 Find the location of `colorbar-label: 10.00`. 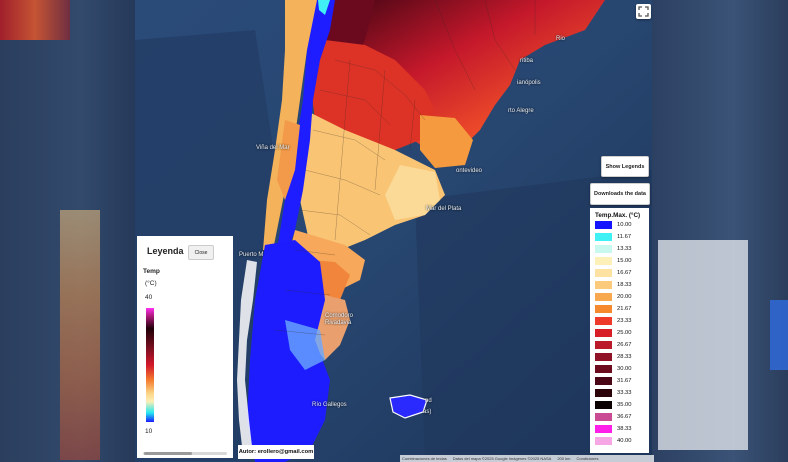

colorbar-label: 10.00 is located at coordinates (624, 225).